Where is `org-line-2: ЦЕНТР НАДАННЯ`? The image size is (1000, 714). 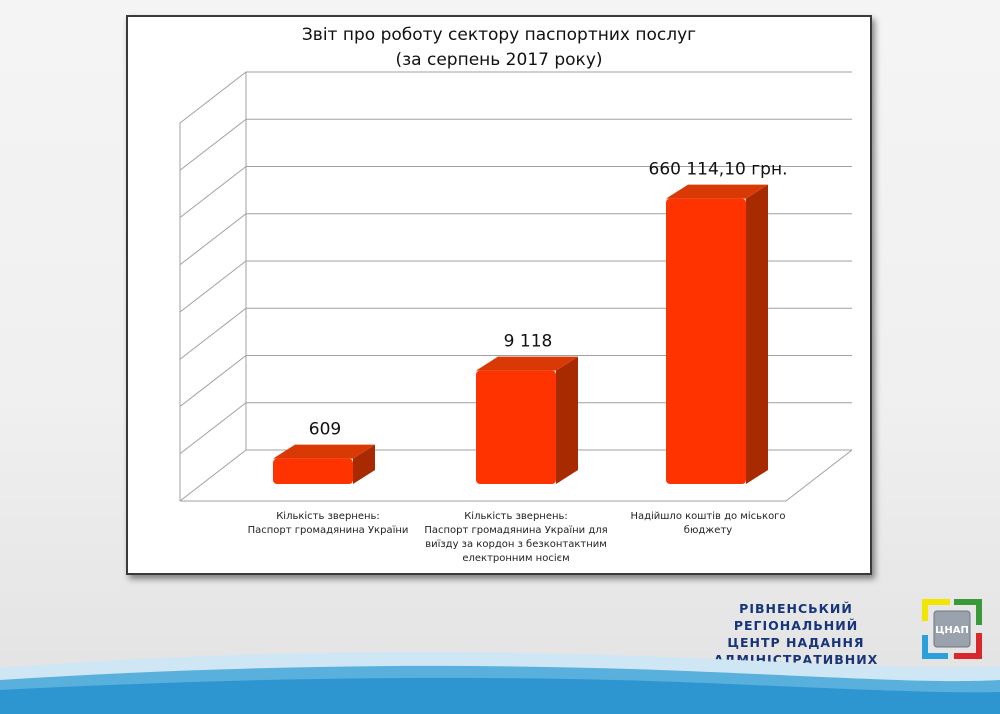 org-line-2: ЦЕНТР НАДАННЯ is located at coordinates (796, 642).